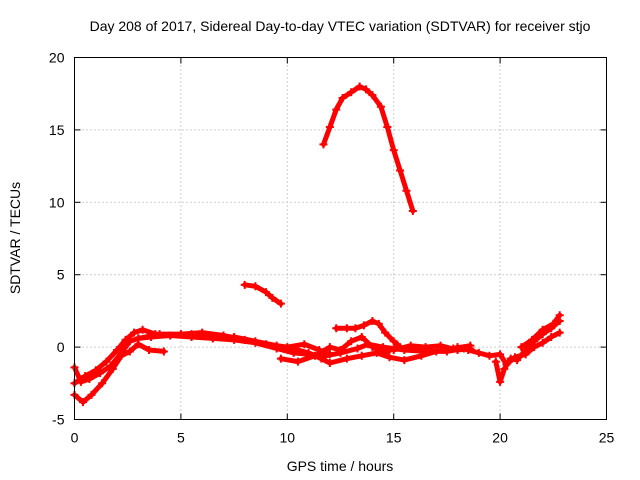 This screenshot has height=480, width=640. What do you see at coordinates (500, 438) in the screenshot?
I see `x-tick-label: 20` at bounding box center [500, 438].